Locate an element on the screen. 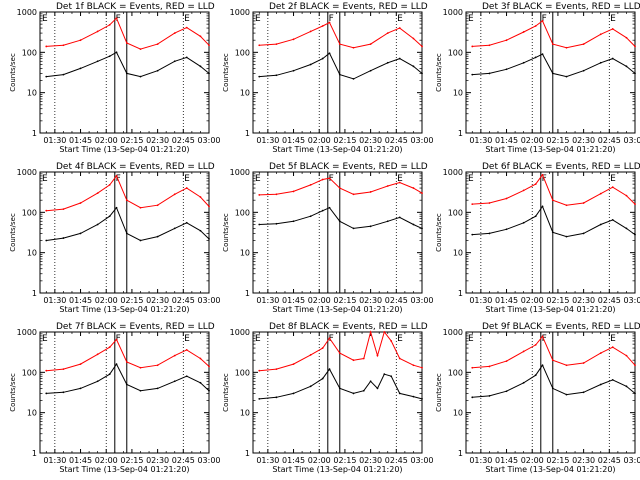 The width and height of the screenshot is (640, 480). panel-title: Det 1f BLACK = Events, RED = LLD is located at coordinates (135, 7).